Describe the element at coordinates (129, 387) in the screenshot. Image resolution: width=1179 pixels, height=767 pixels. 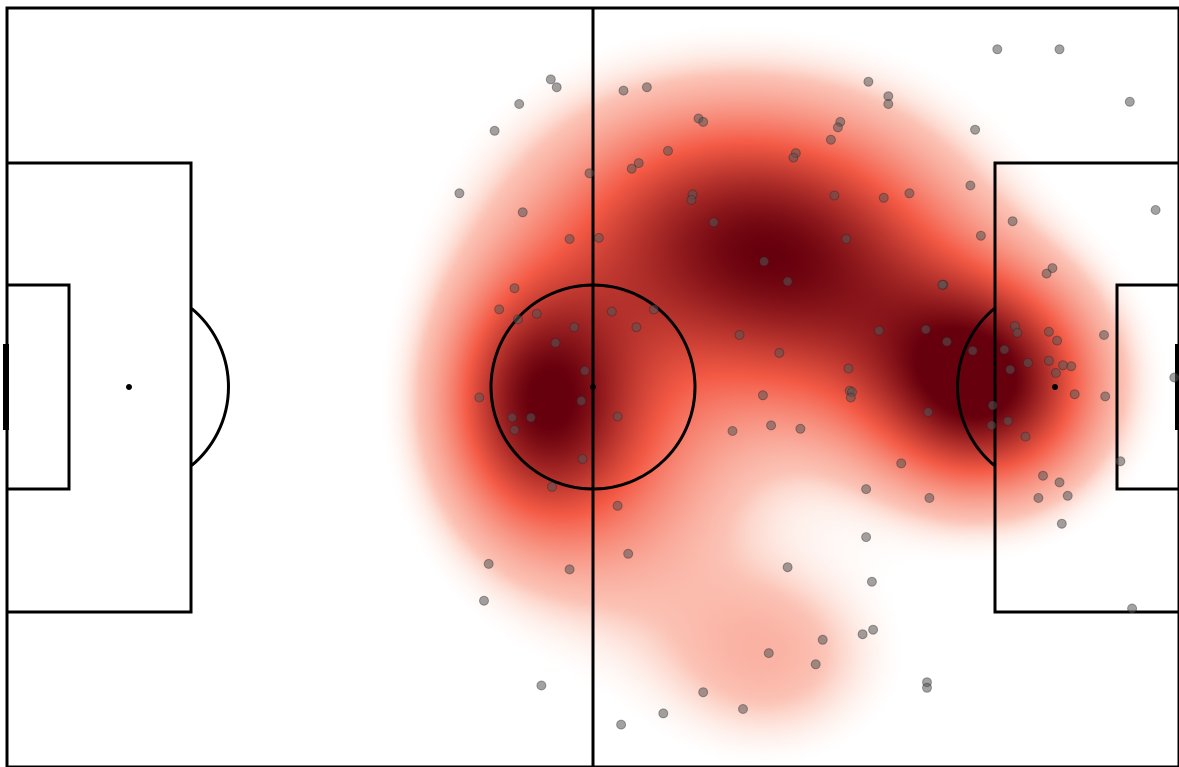
I see `left-penalty-spot` at that location.